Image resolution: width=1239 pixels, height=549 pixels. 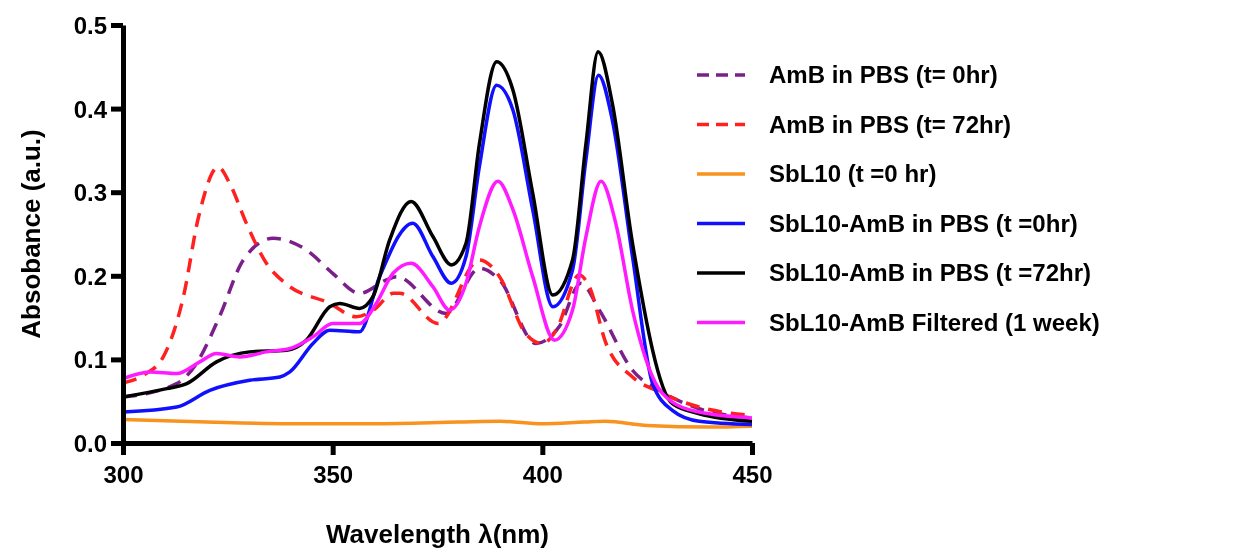 I want to click on x-tick-label: 300, so click(x=123, y=475).